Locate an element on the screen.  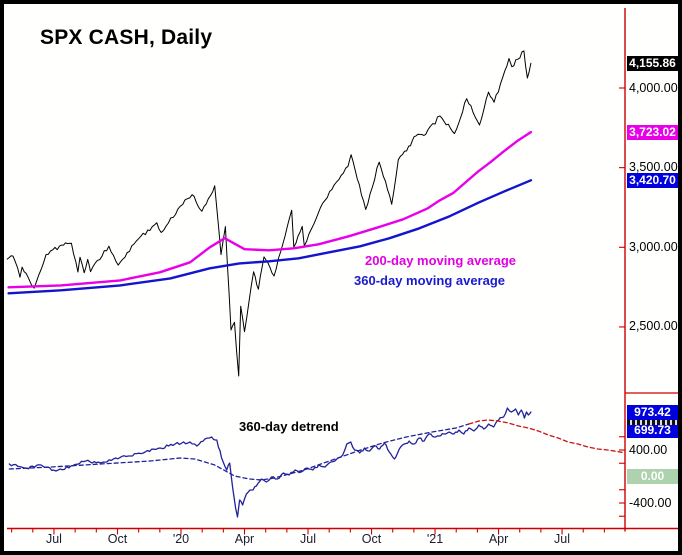
indicator-badge: 0.00 is located at coordinates (652, 476).